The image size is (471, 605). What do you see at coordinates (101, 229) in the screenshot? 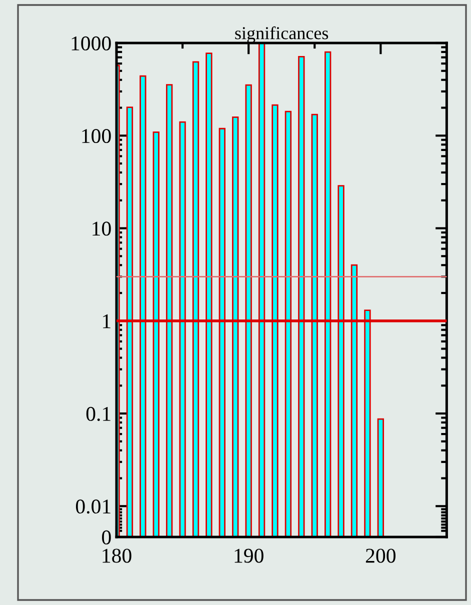
I see `y-tick-label: 10` at bounding box center [101, 229].